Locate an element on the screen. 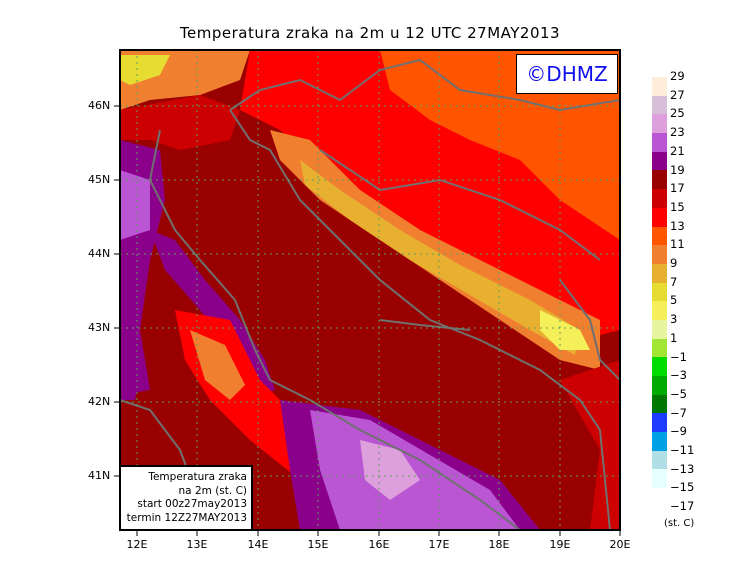 Image resolution: width=740 pixels, height=582 pixels. field-apennines-orange is located at coordinates (217, 365).